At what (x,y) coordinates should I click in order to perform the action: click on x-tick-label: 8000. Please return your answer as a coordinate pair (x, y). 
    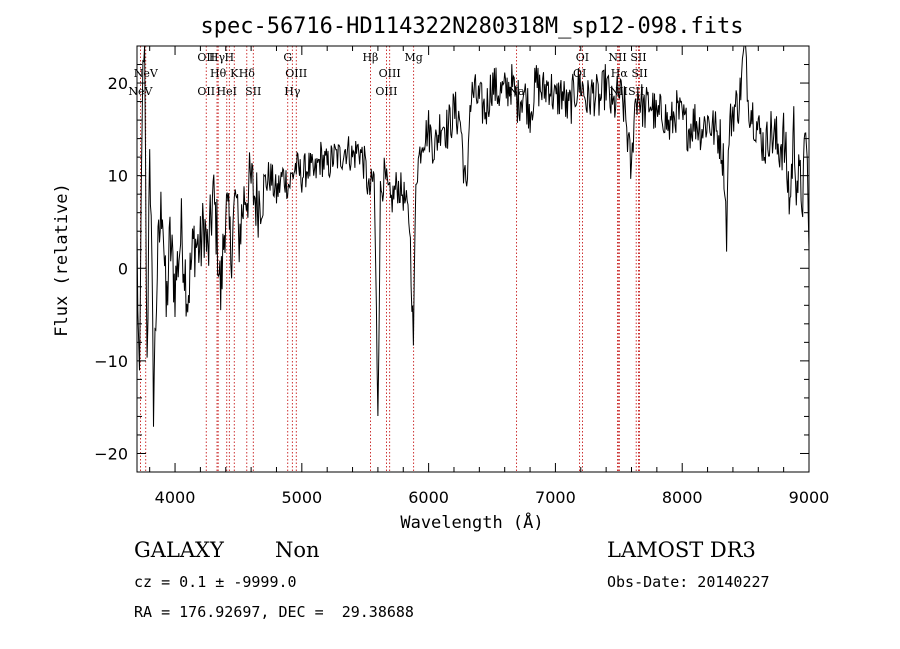
    Looking at the image, I should click on (682, 497).